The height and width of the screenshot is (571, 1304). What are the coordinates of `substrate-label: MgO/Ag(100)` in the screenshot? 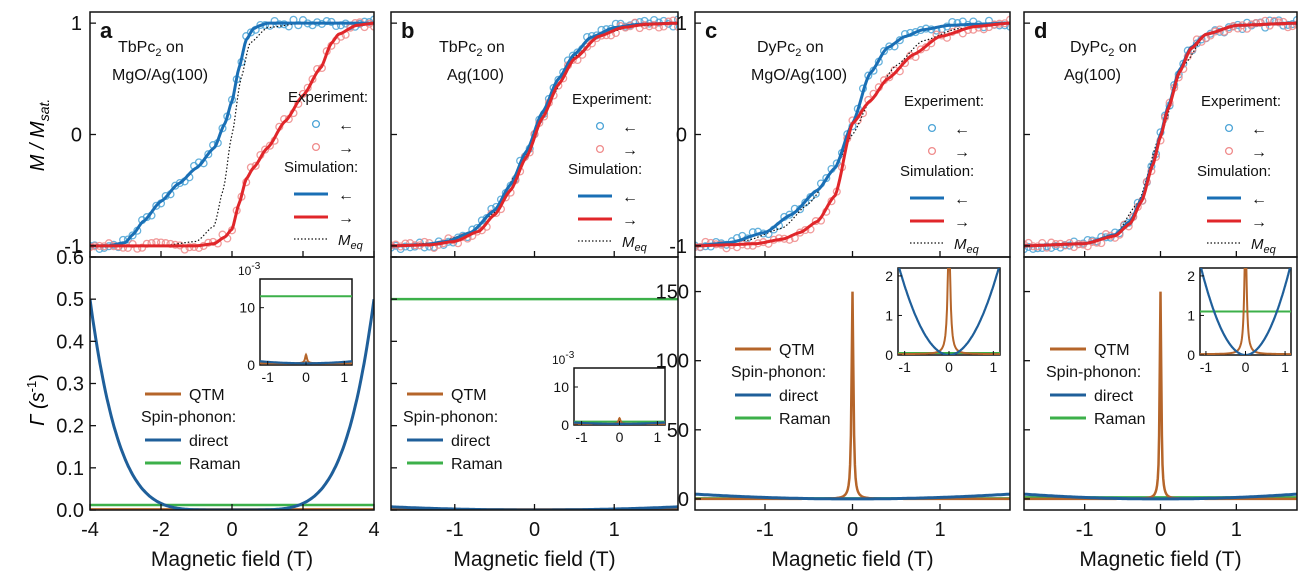 It's located at (160, 75).